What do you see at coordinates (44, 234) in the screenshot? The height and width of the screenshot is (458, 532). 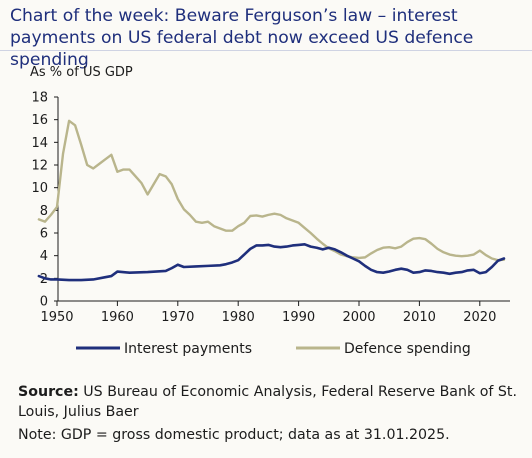 I see `y-tick-label: 6` at bounding box center [44, 234].